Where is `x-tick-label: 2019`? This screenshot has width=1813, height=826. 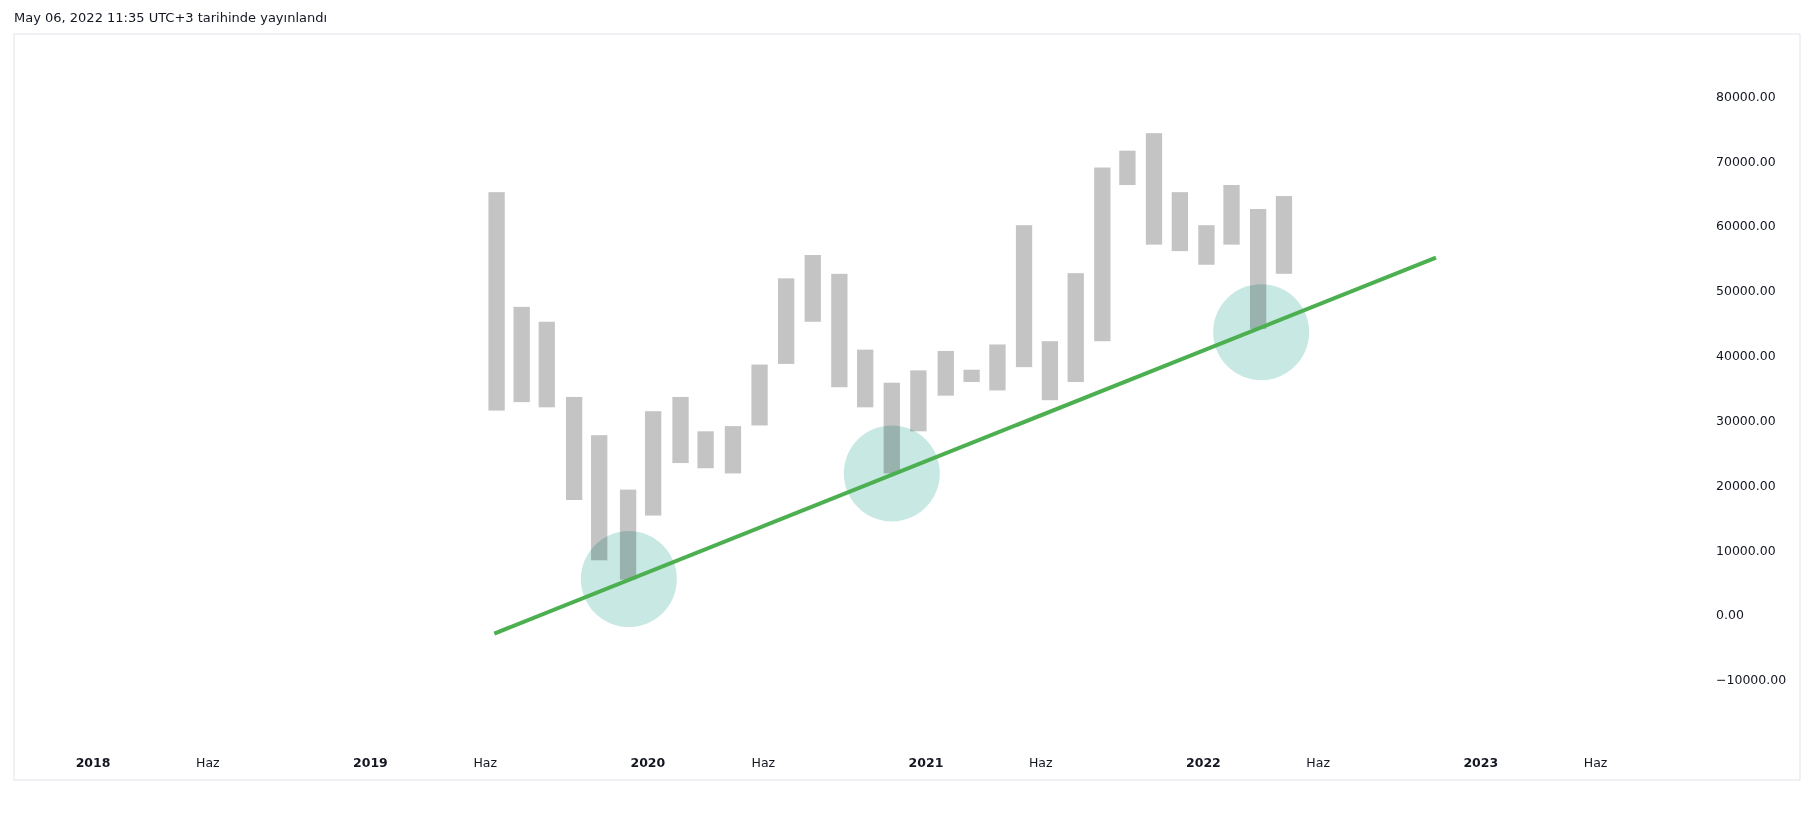
x-tick-label: 2019 is located at coordinates (370, 762).